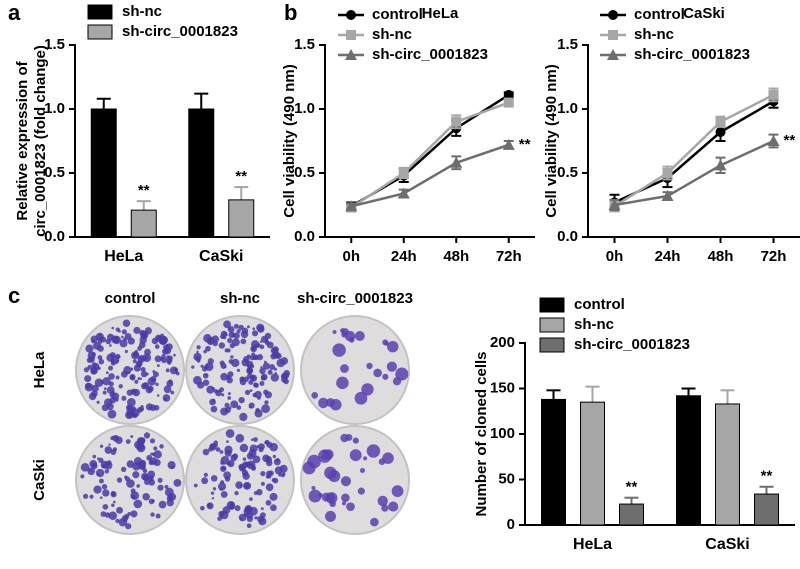  What do you see at coordinates (180, 31) in the screenshot?
I see `legend-label: sh-circ_0001823` at bounding box center [180, 31].